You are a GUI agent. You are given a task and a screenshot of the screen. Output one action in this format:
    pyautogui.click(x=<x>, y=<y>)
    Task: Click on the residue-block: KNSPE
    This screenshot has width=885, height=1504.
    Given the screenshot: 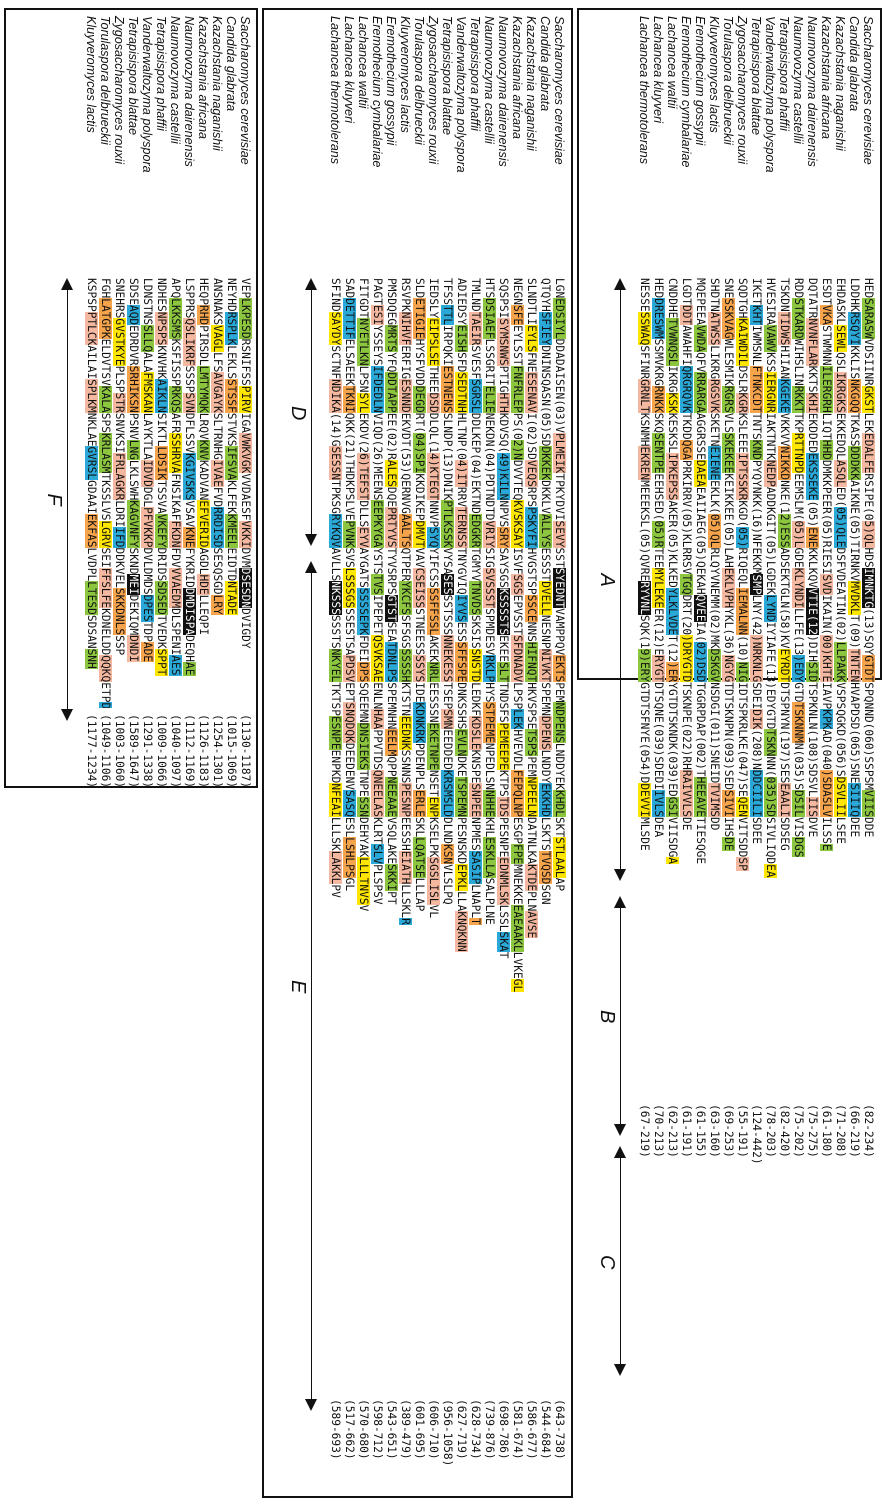 What is the action you would take?
    pyautogui.click(x=475, y=766)
    